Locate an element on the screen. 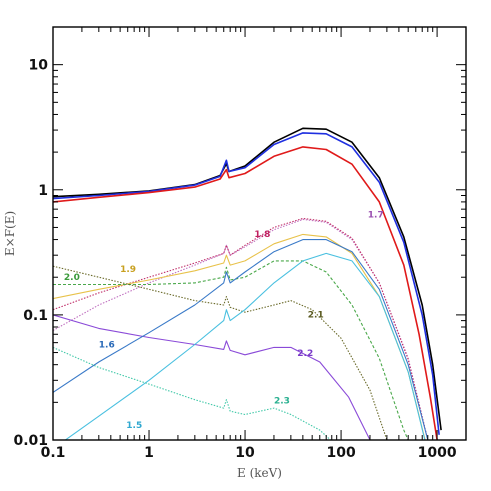 This screenshot has height=491, width=491. curve-label-2-3: 2.3 is located at coordinates (282, 402).